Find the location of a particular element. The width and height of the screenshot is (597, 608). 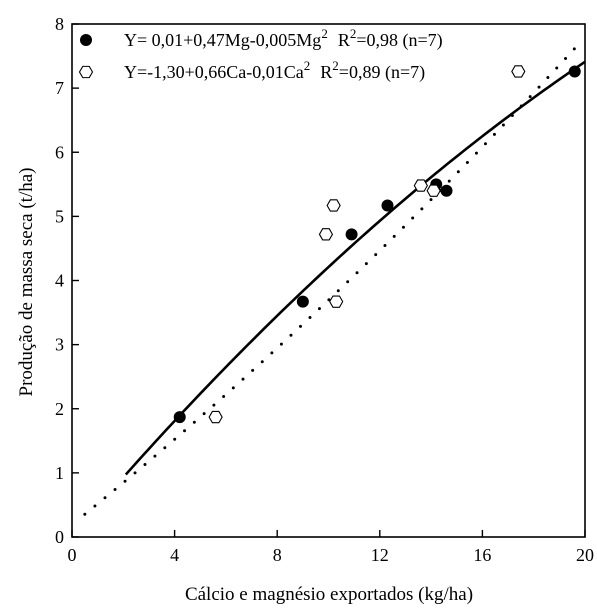

equation-main: Y=-1,30+0,66Ca-0,01Ca is located at coordinates (214, 72).